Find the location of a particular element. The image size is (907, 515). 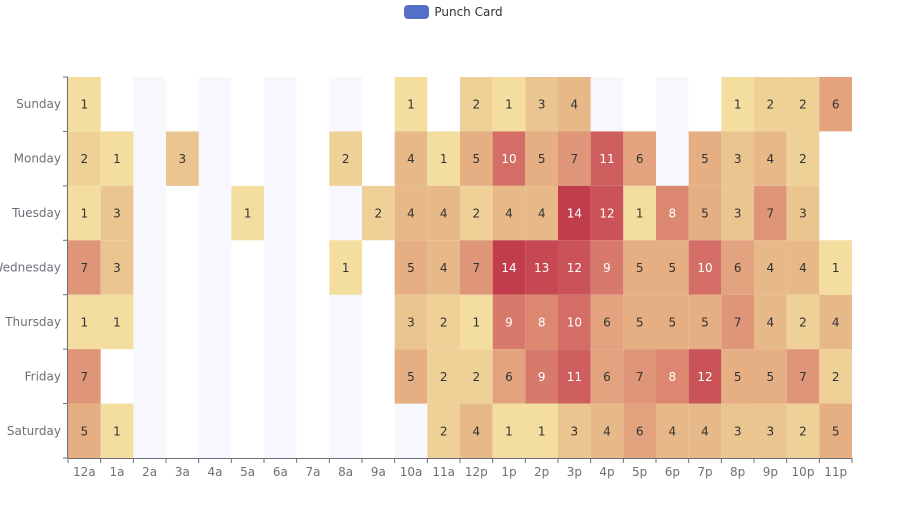

legend-swatch is located at coordinates (417, 12).